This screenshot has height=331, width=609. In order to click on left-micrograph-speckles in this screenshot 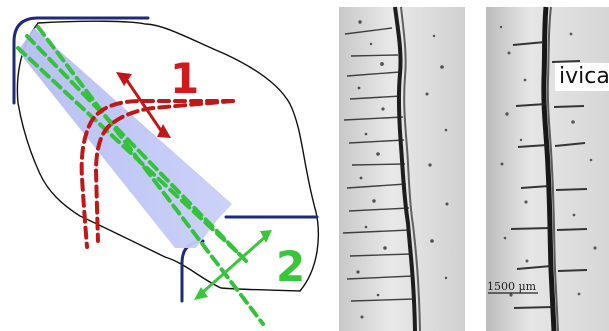, I will do `click(402, 169)`.